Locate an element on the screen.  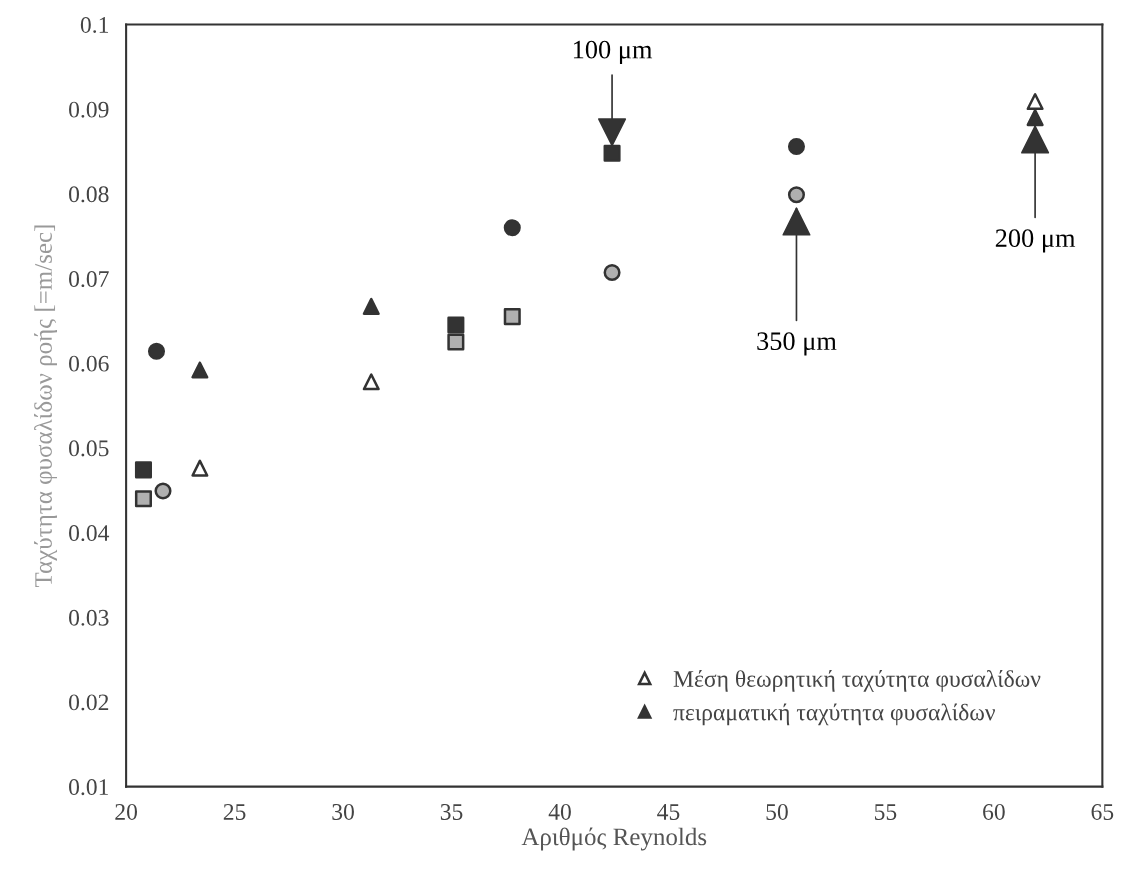
y-tick-label: 0.02 is located at coordinates (89, 702).